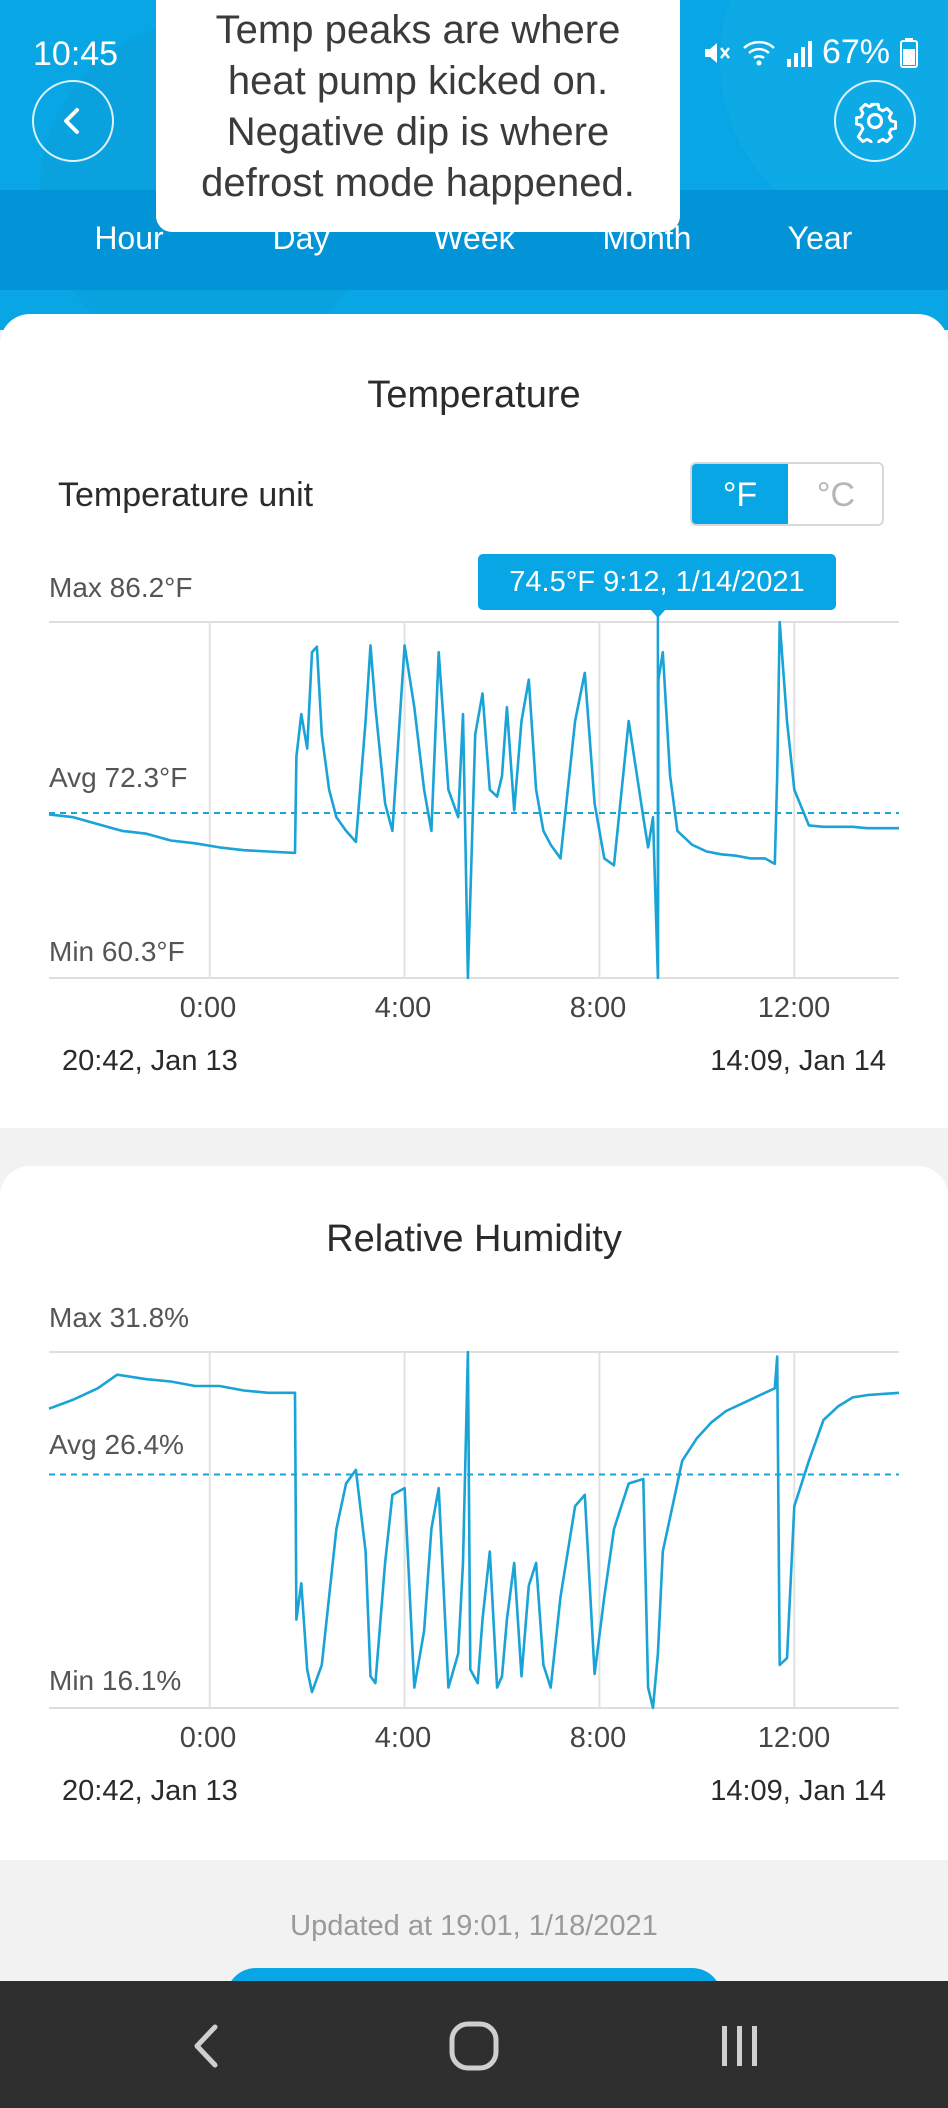 Image resolution: width=948 pixels, height=2108 pixels. What do you see at coordinates (798, 1791) in the screenshot?
I see `humidity-range-end: 14:09, Jan 14` at bounding box center [798, 1791].